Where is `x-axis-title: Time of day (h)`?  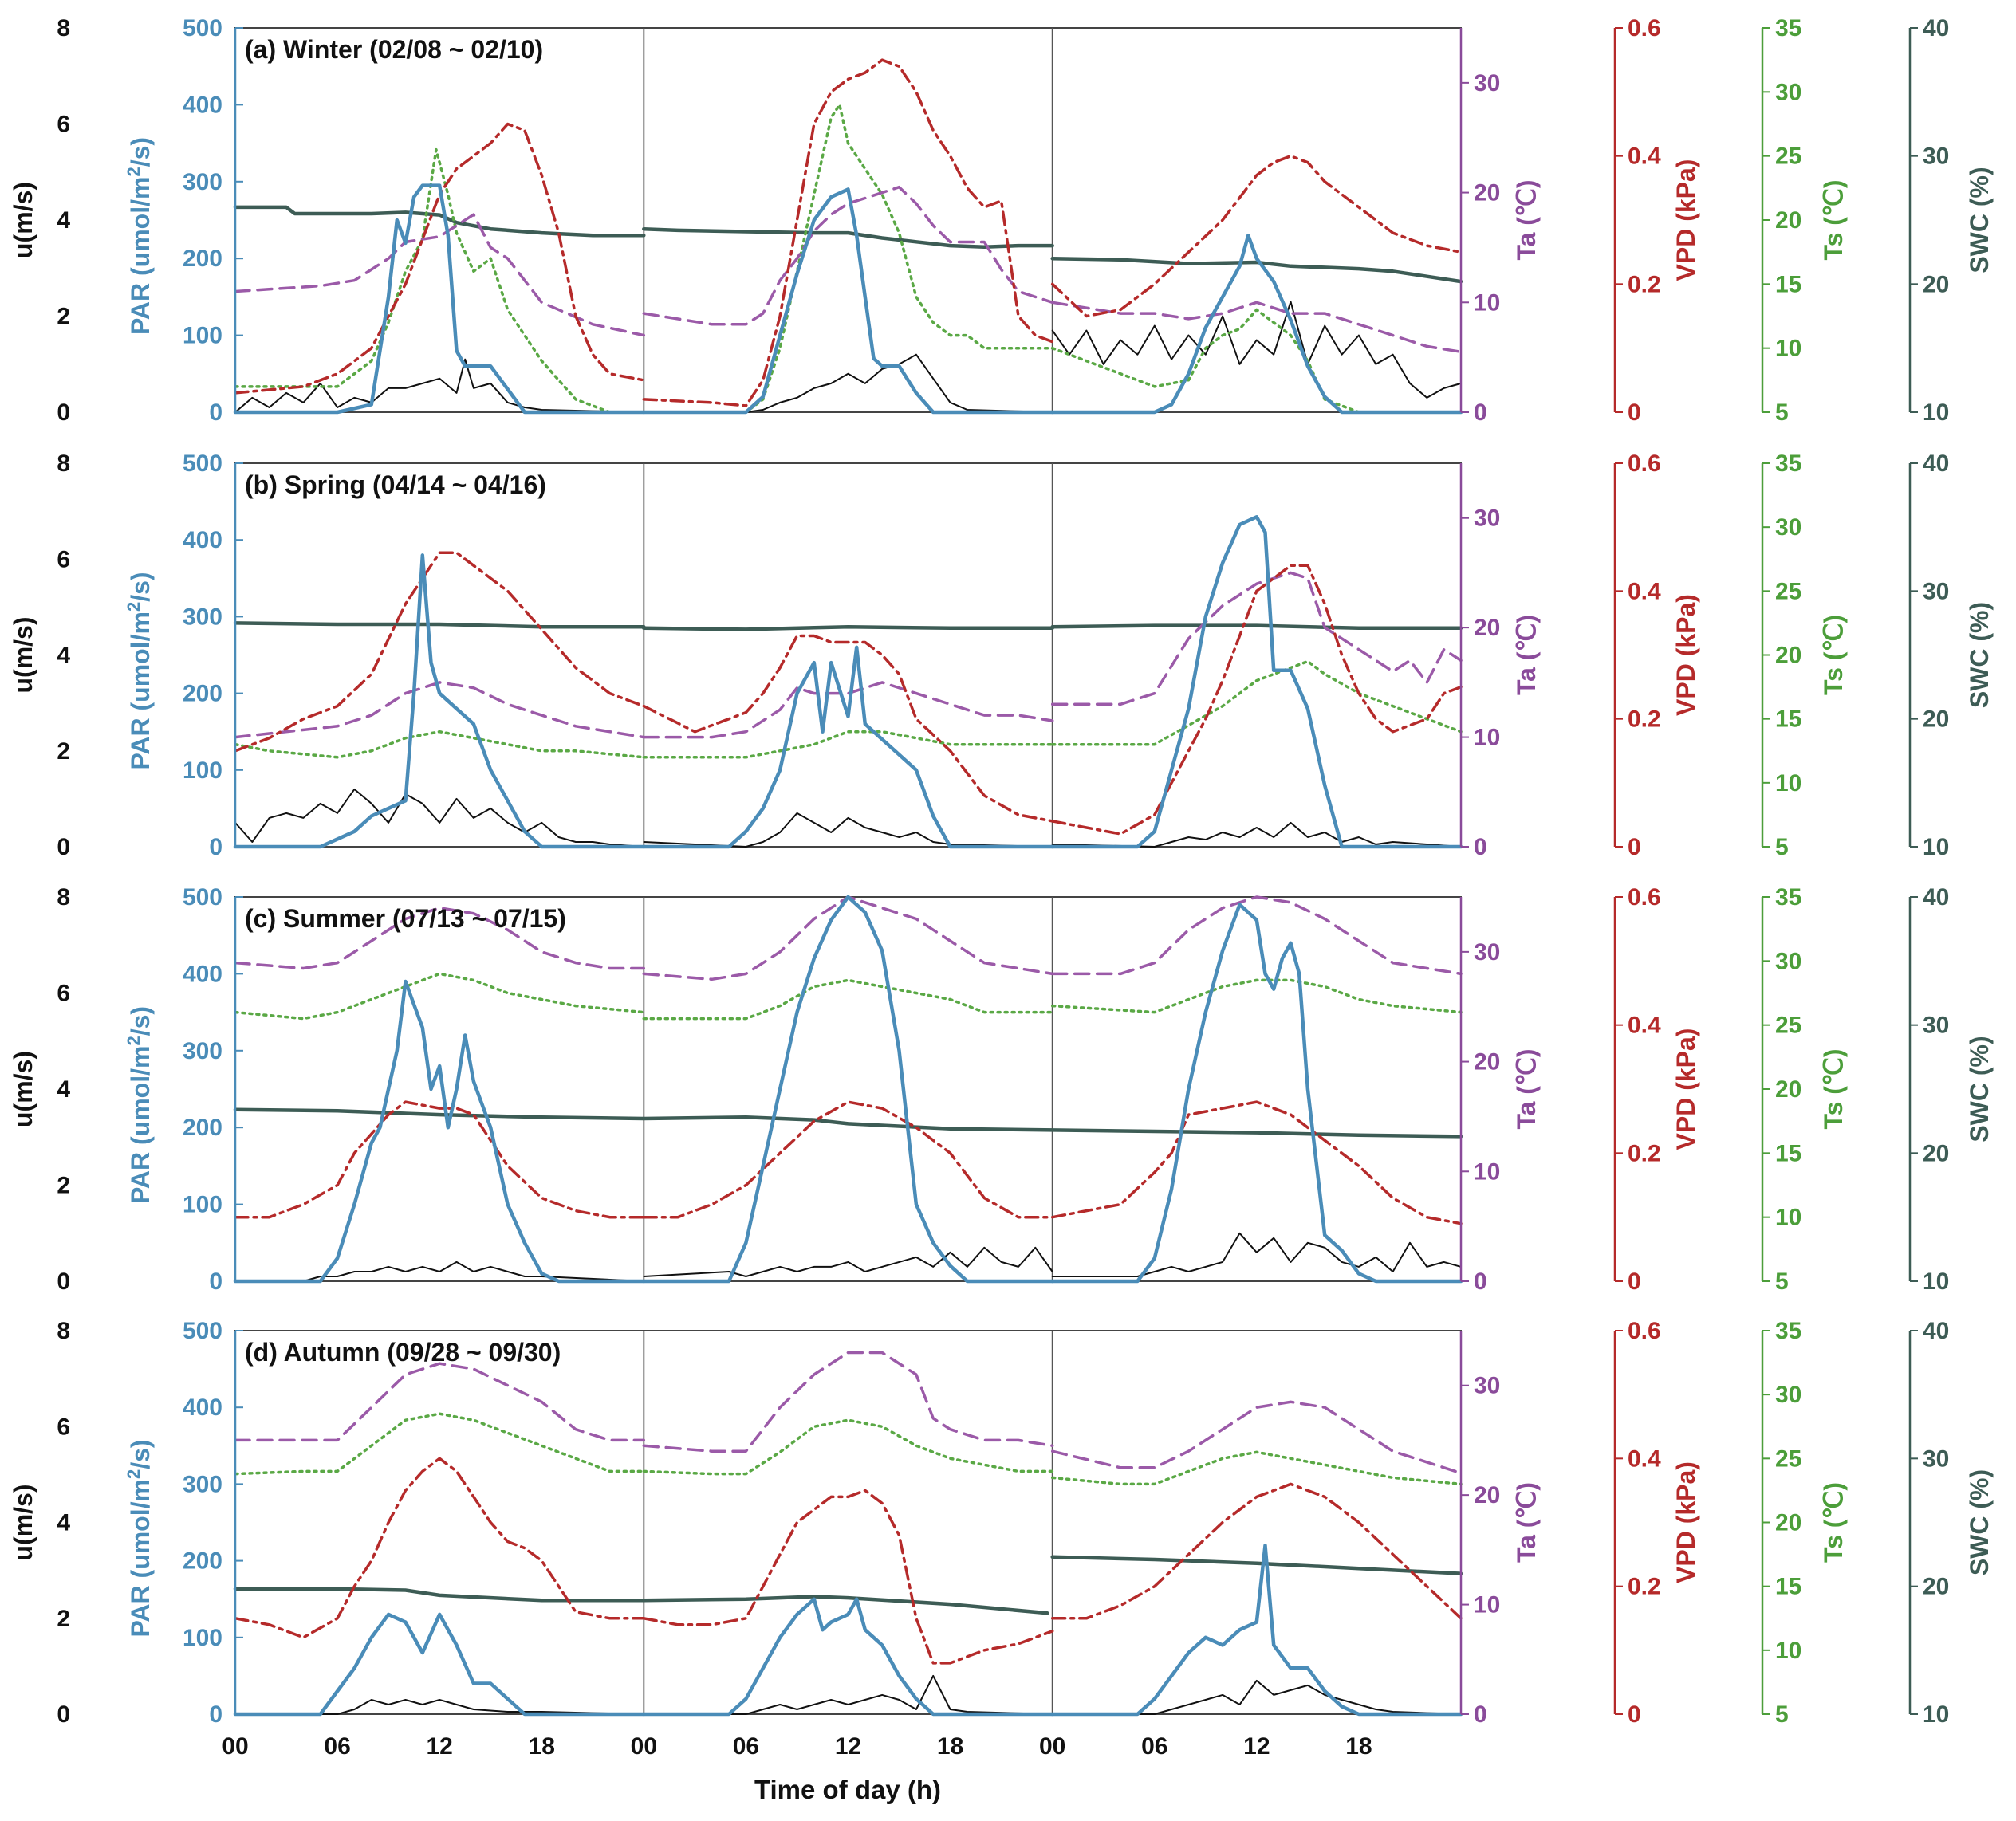
x-axis-title: Time of day (h) is located at coordinates (847, 1789).